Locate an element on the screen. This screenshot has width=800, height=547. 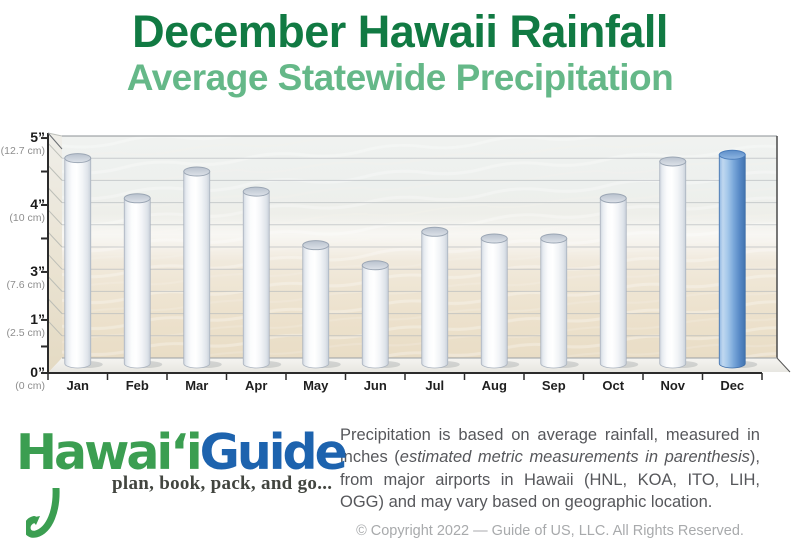
y-label-cm: (10 cm) is located at coordinates (27, 218).